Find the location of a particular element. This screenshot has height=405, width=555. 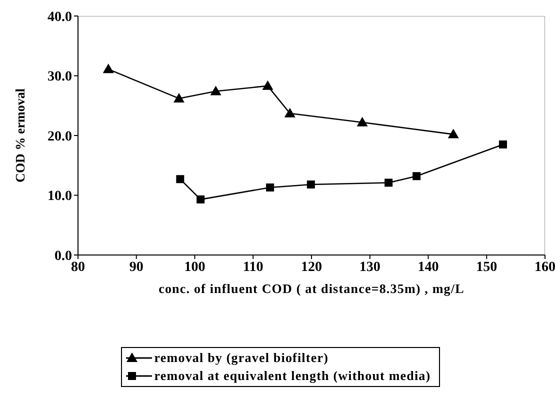

x-axis-title: conc. of influent COD ( at distance=8.35m) , mg/L is located at coordinates (311, 288).